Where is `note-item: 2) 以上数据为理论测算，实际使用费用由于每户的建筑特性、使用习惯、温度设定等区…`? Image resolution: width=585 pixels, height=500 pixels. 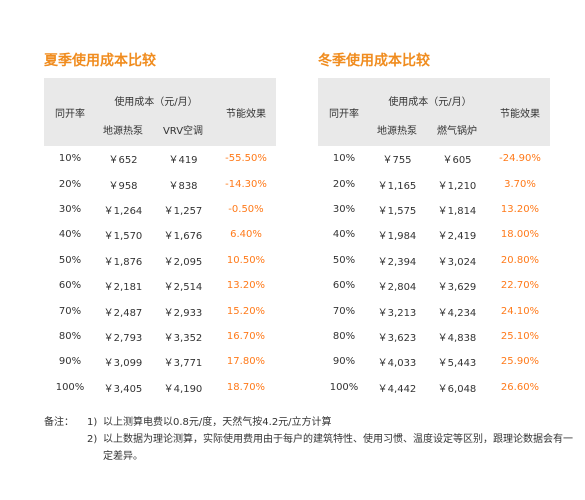 note-item: 2) 以上数据为理论测算，实际使用费用由于每户的建筑特性、使用习惯、温度设定等区… is located at coordinates (309, 448).